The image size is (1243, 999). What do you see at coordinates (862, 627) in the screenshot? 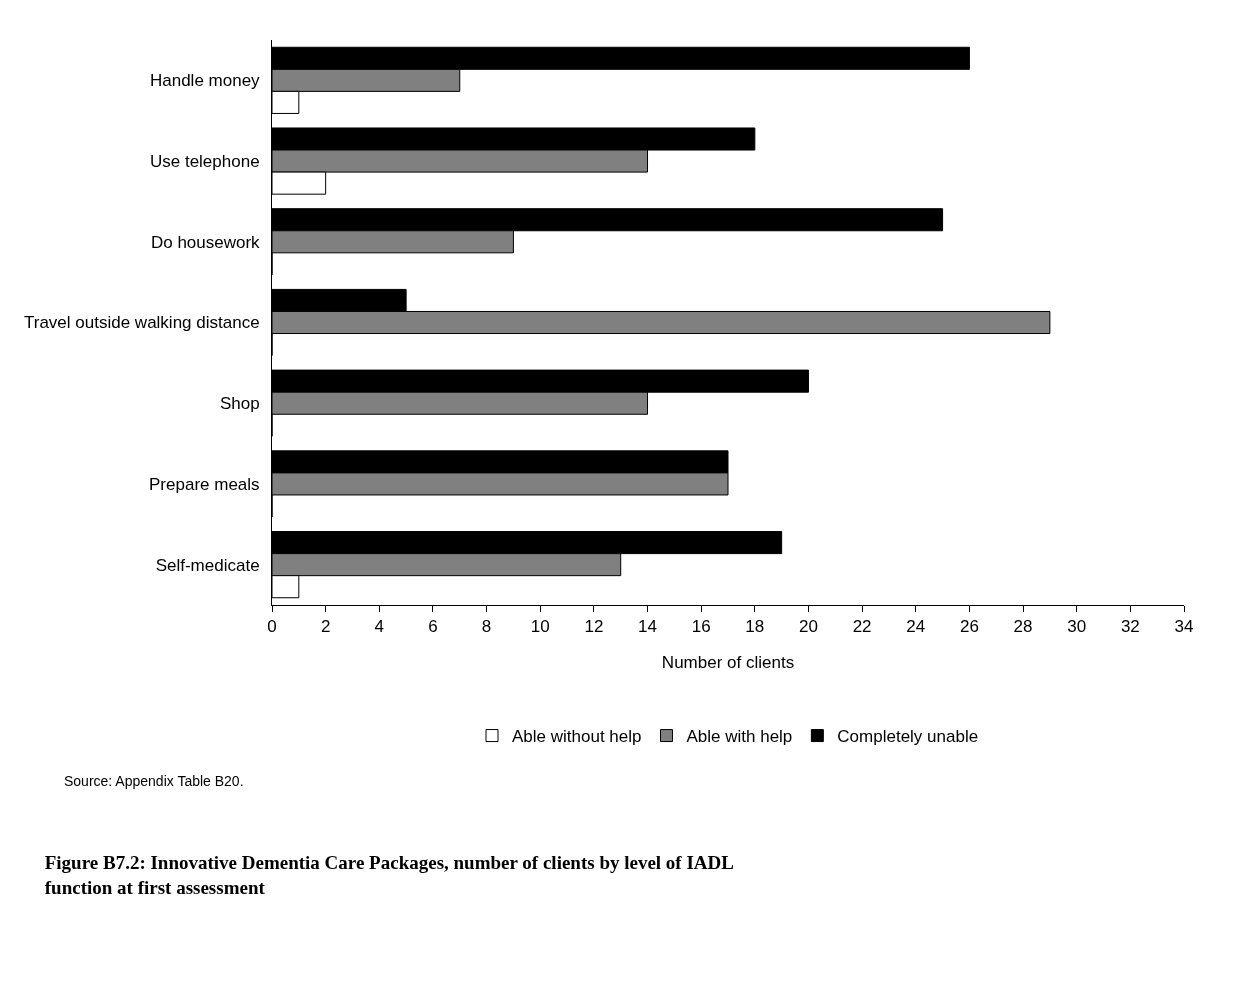
I see `x-tick-label: 22` at bounding box center [862, 627].